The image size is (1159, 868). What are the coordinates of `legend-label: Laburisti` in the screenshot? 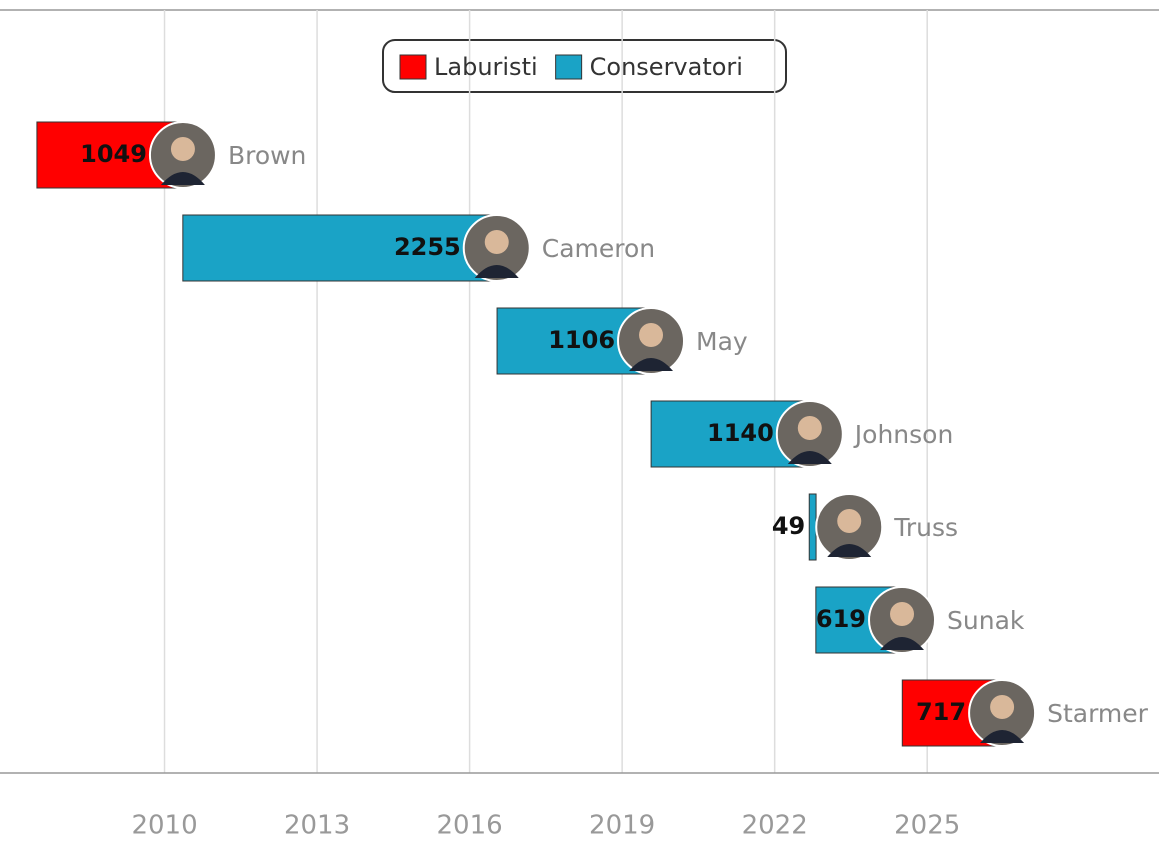 It's located at (486, 67).